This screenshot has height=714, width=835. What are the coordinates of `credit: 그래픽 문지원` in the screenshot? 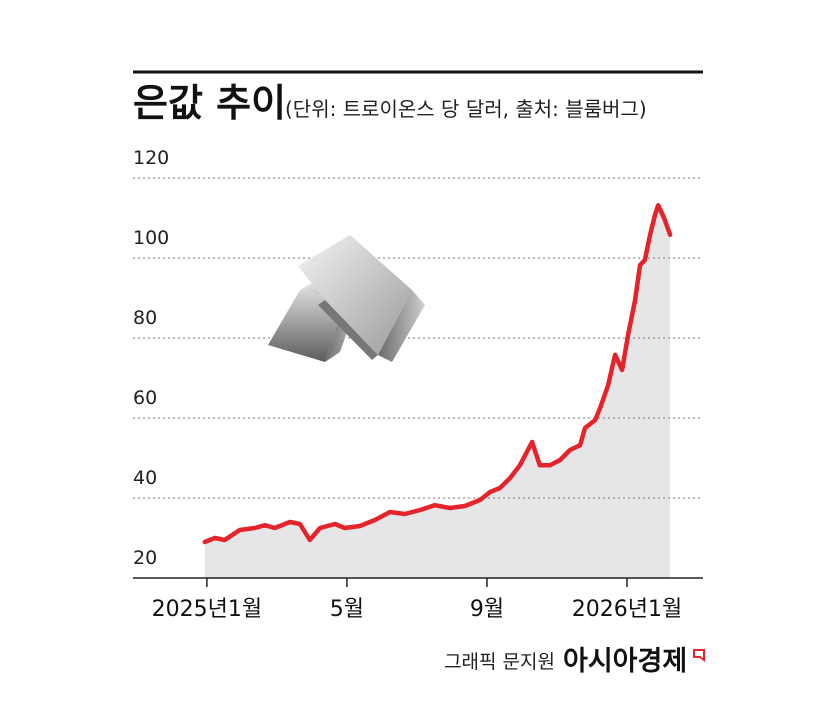 It's located at (499, 662).